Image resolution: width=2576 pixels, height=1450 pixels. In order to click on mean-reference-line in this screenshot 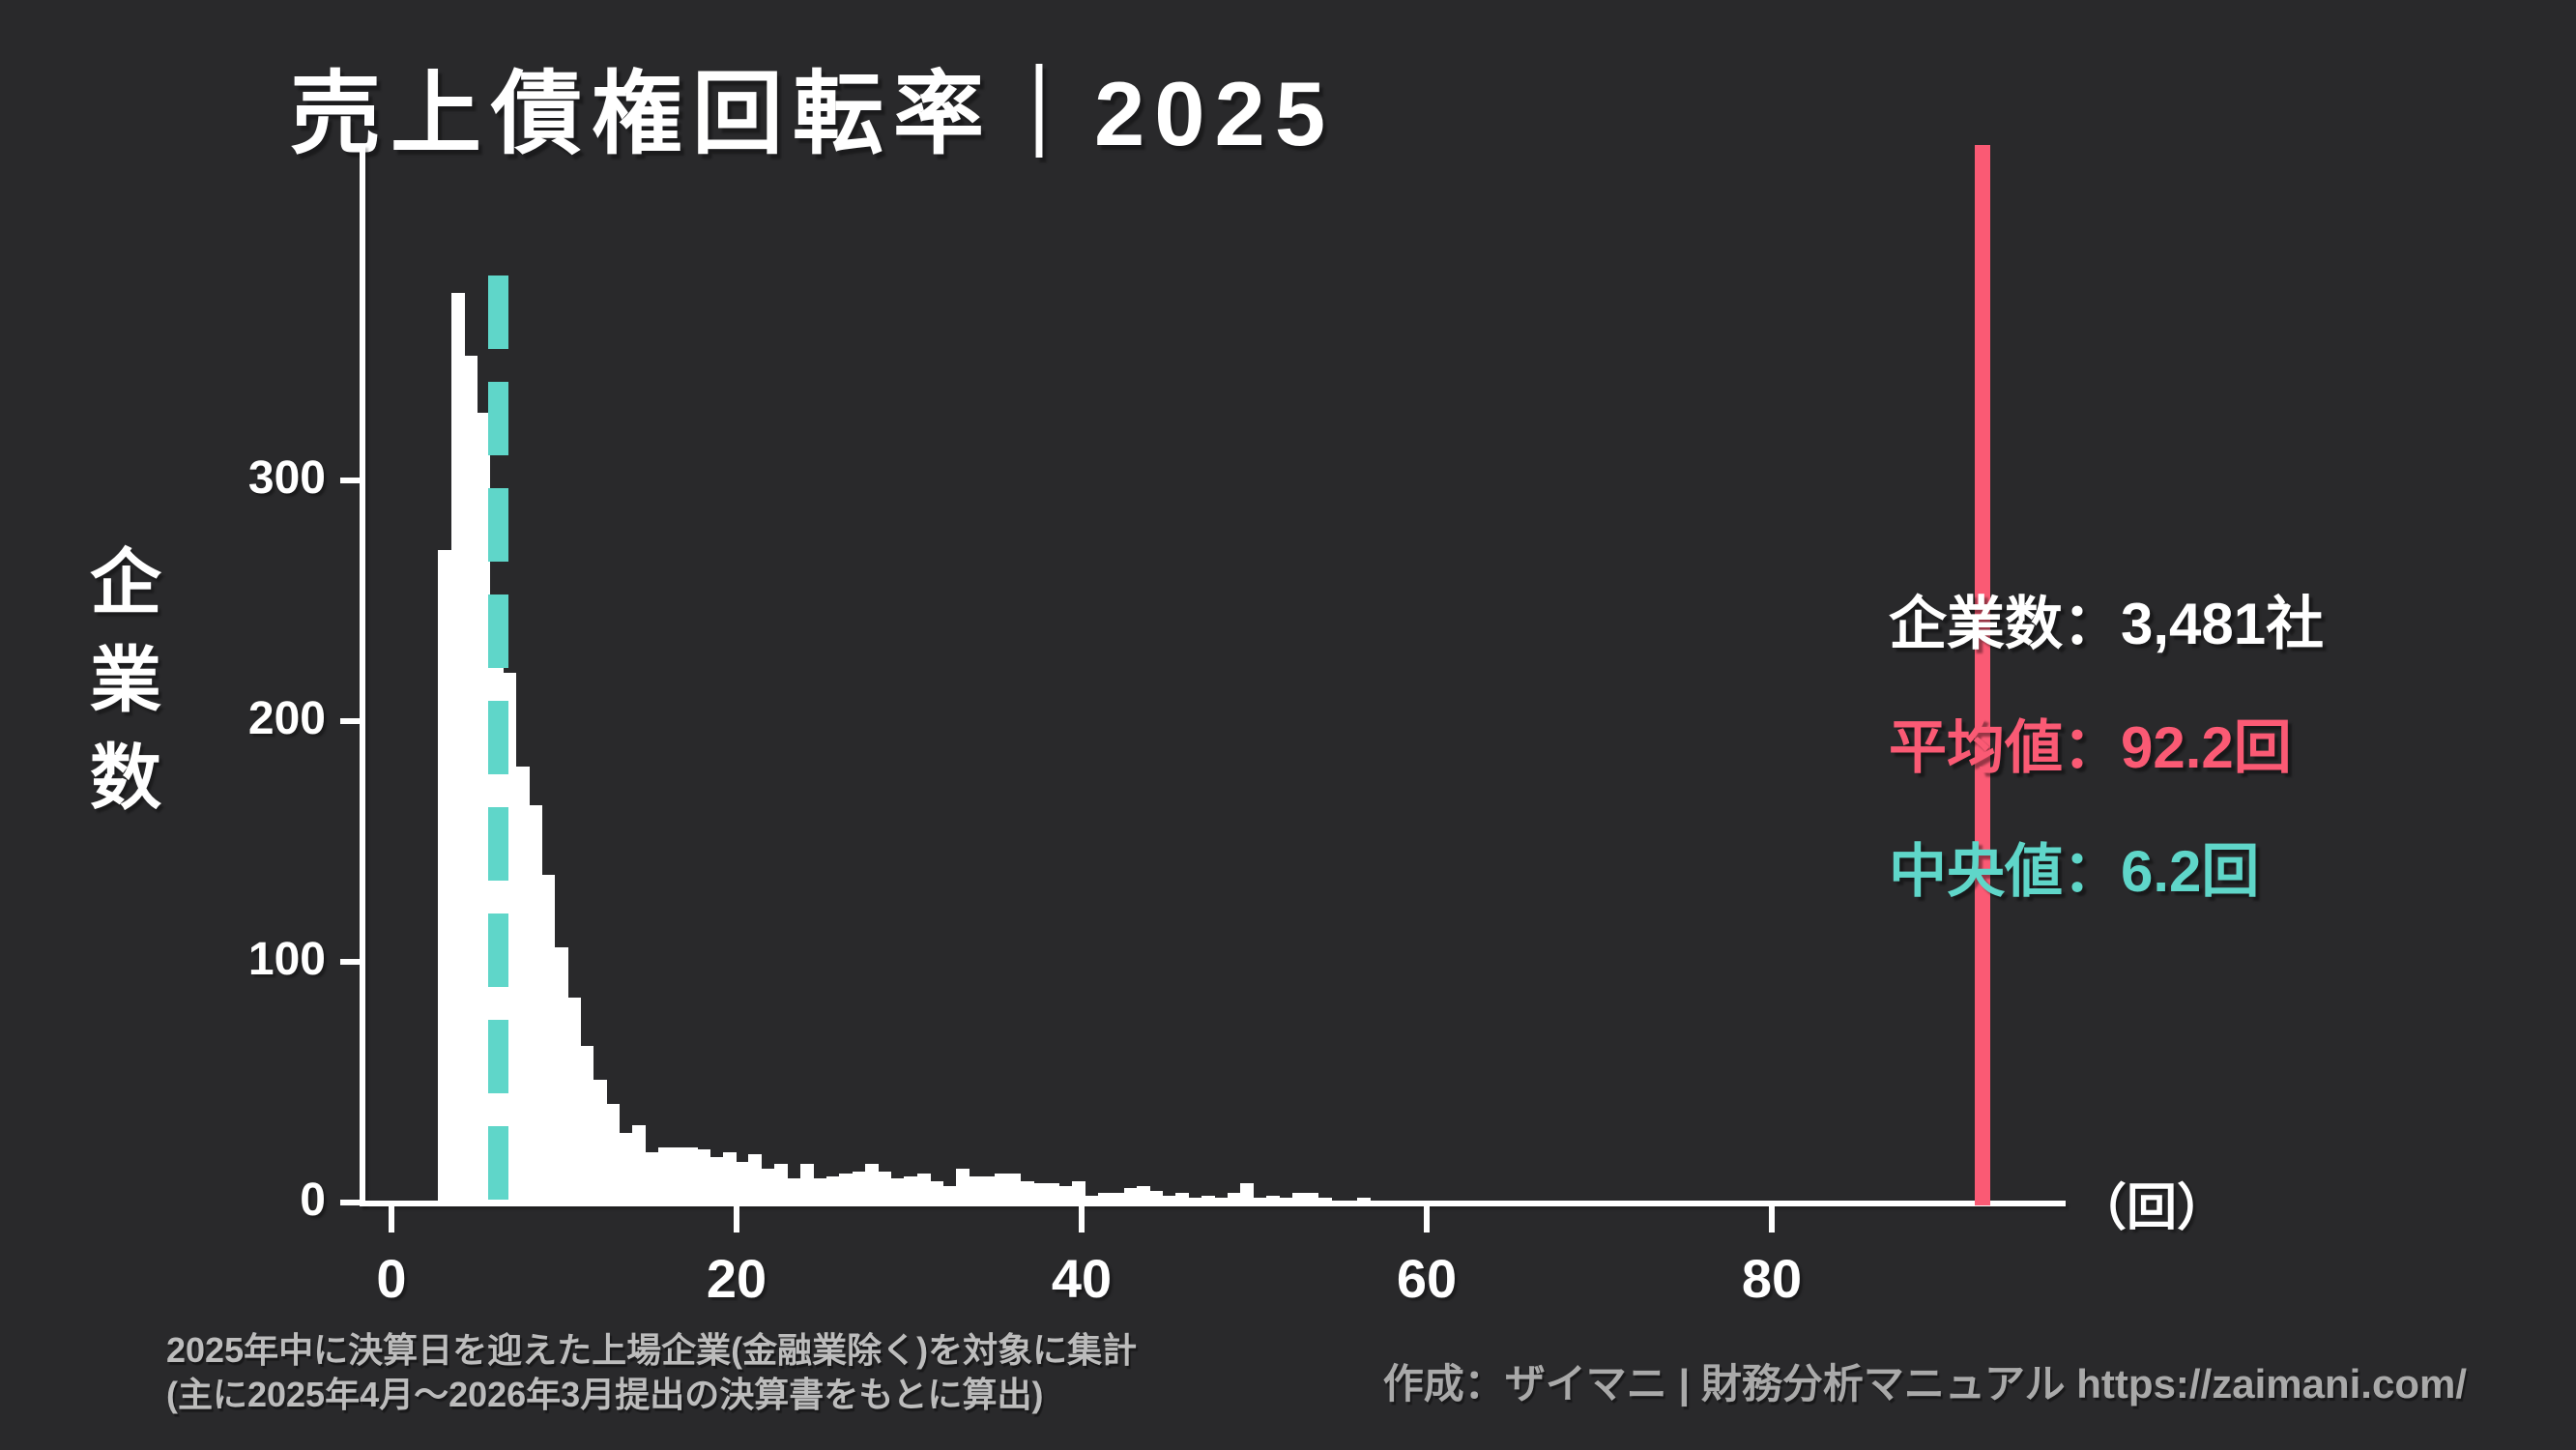, I will do `click(1982, 675)`.